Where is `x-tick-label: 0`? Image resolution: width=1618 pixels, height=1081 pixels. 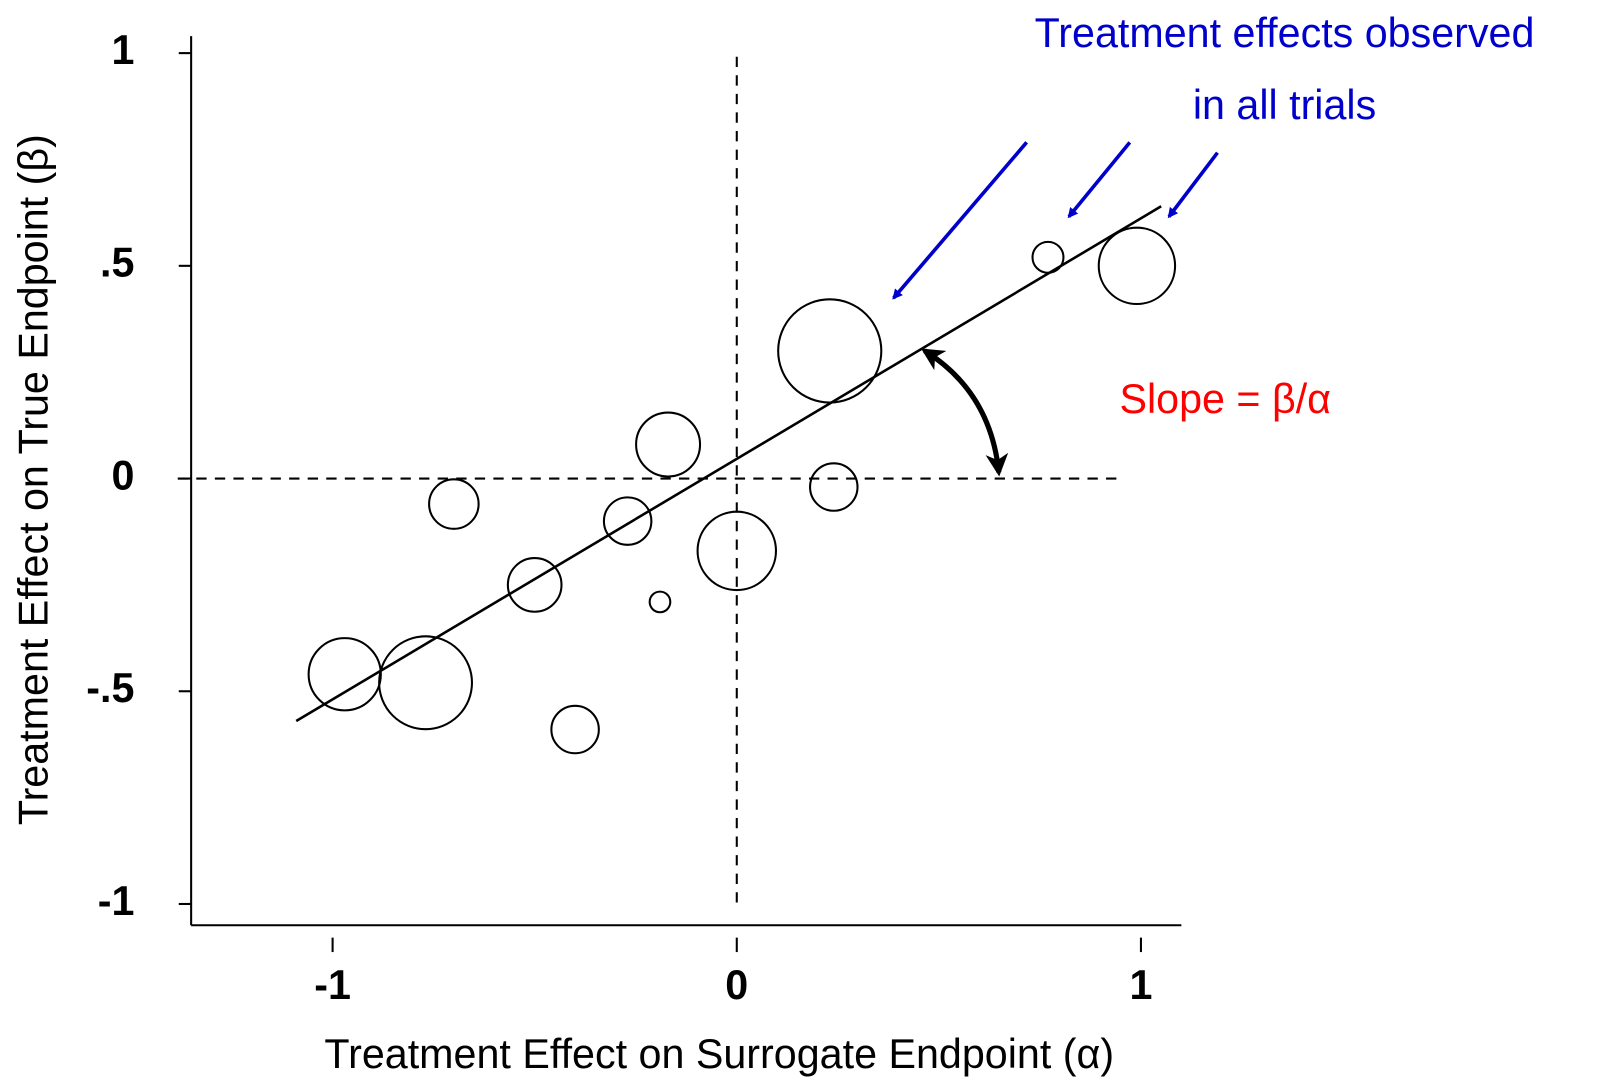
x-tick-label: 0 is located at coordinates (736, 985).